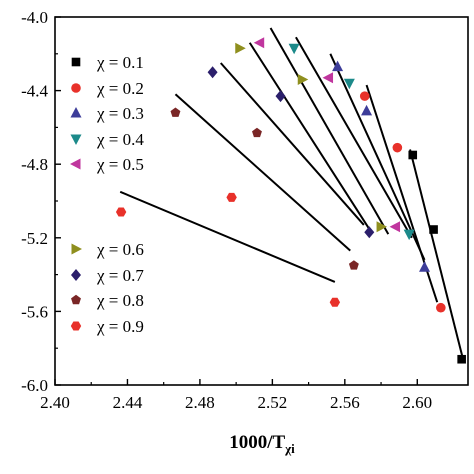 This screenshot has width=474, height=474. What do you see at coordinates (257, 442) in the screenshot?
I see `x-axis-title-main: 1000/T` at bounding box center [257, 442].